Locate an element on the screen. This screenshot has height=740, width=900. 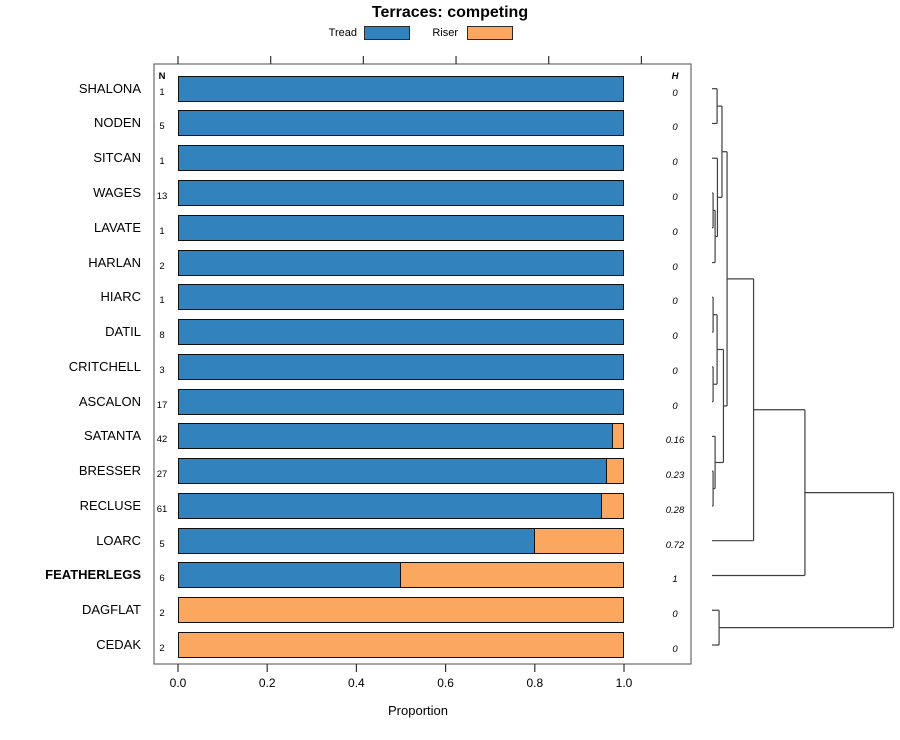
n-value: 42 is located at coordinates (162, 440).